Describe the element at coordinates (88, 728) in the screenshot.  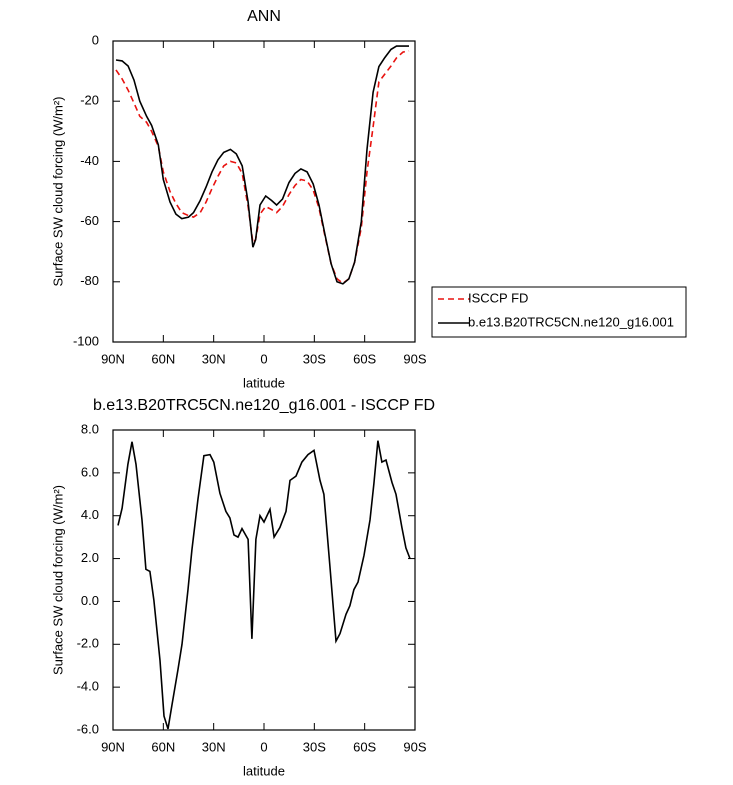
I see `y-tick-label: -6.0` at that location.